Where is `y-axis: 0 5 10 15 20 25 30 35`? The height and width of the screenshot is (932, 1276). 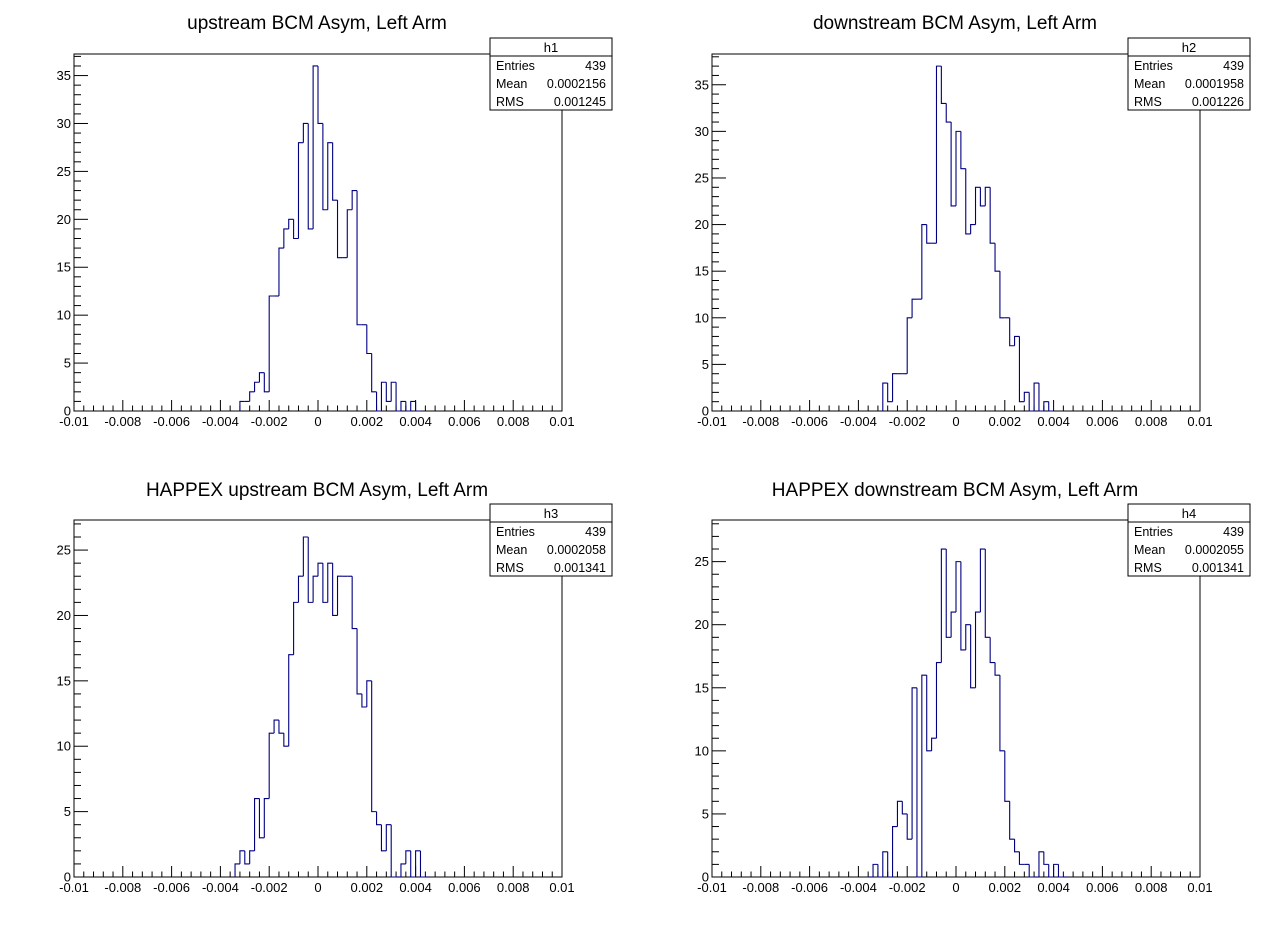
y-axis: 0 5 10 15 20 25 30 35 is located at coordinates (710, 237).